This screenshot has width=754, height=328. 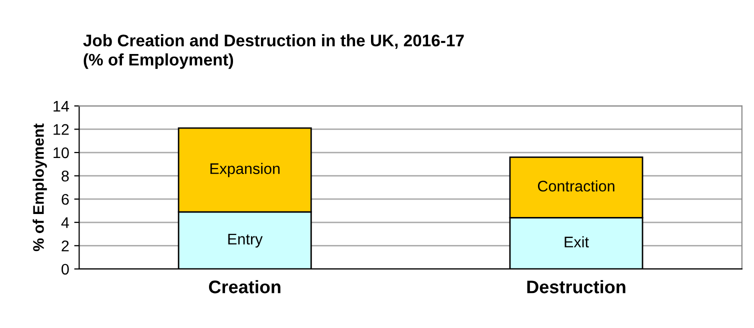 What do you see at coordinates (273, 51) in the screenshot?
I see `chart-title: Job Creation and Destruction in the UK, 2016-17 (% of Employment)` at bounding box center [273, 51].